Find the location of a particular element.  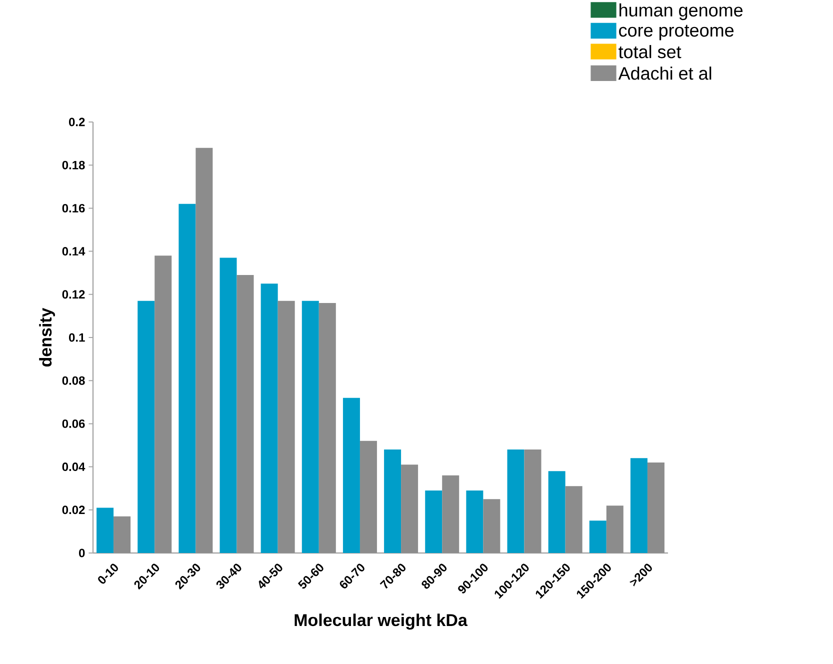

legend-label: Adachi et al is located at coordinates (665, 73).